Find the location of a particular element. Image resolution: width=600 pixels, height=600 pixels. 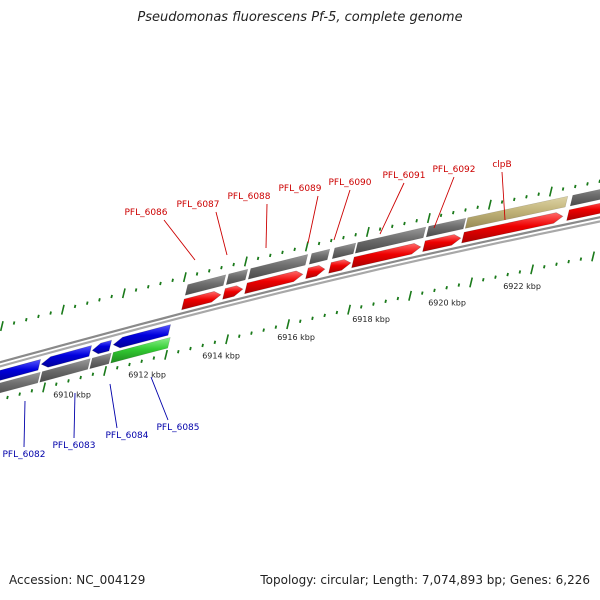

forward-gene-label: PFL_6088 is located at coordinates (248, 197).